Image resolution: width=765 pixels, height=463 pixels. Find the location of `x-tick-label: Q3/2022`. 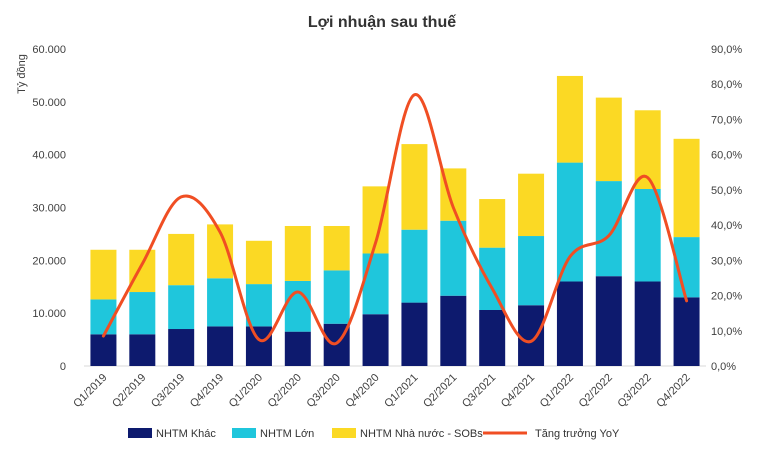

x-tick-label: Q3/2022 is located at coordinates (634, 391).